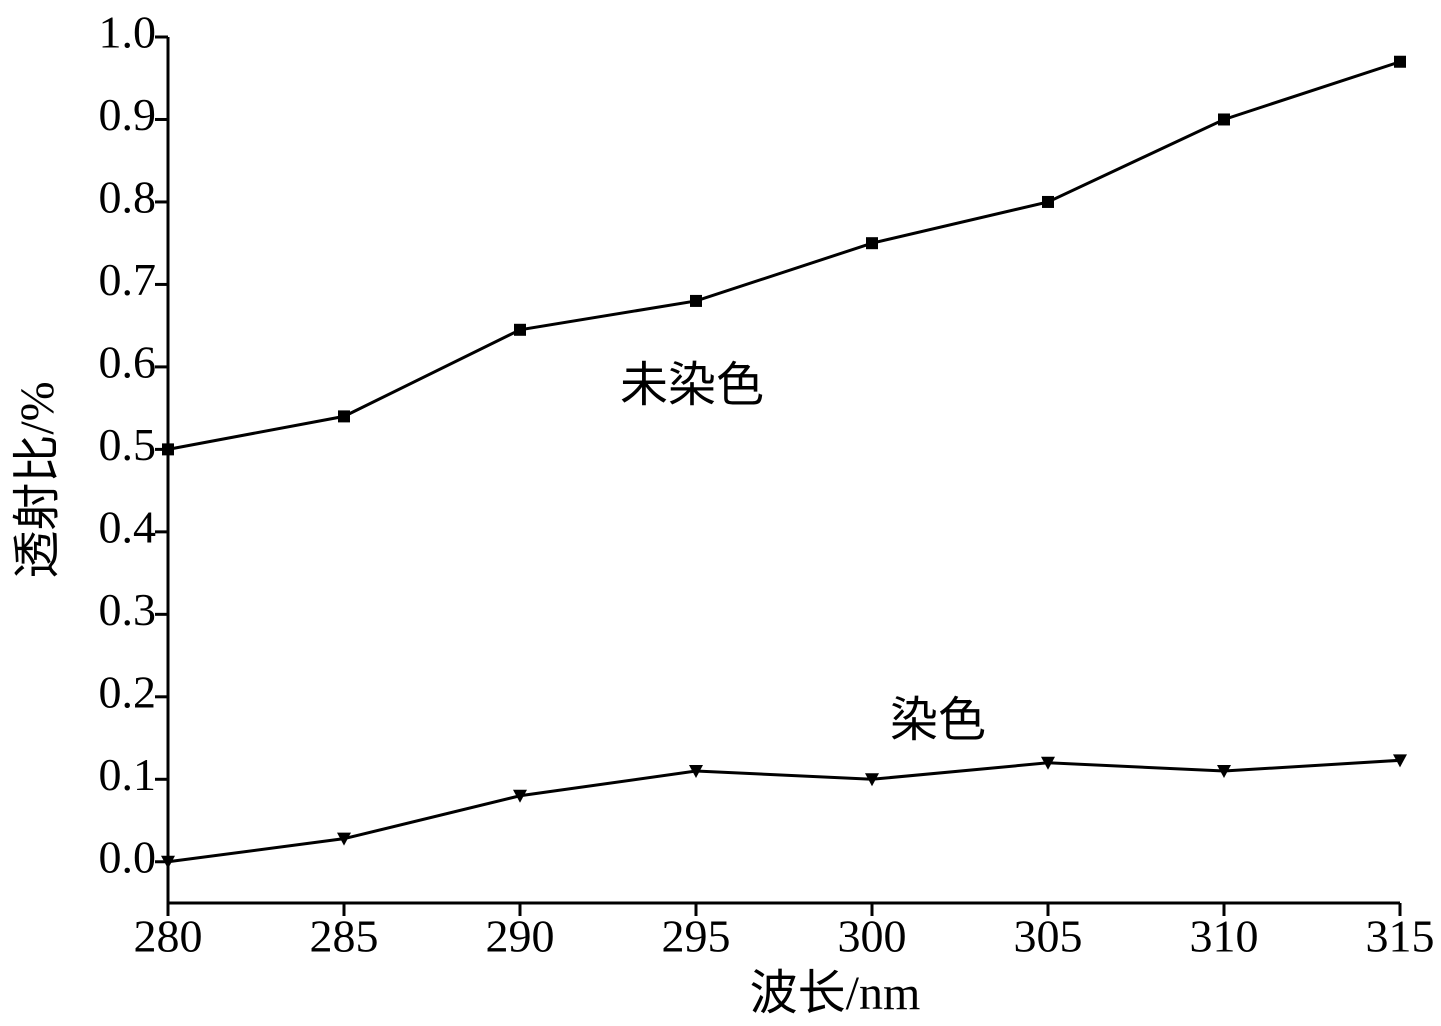 Image resolution: width=1441 pixels, height=1026 pixels. Describe the element at coordinates (168, 936) in the screenshot. I see `x-tick-label: 280` at that location.